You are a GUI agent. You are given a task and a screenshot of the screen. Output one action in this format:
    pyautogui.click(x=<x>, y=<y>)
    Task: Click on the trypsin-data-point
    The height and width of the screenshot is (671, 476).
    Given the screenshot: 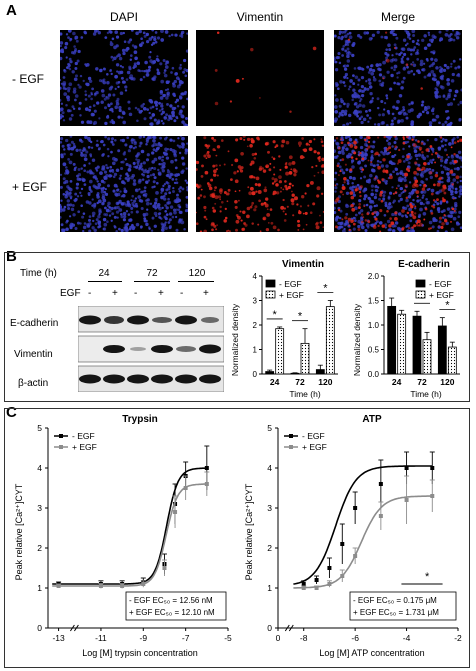 What is the action you would take?
    pyautogui.click(x=143, y=584)
    